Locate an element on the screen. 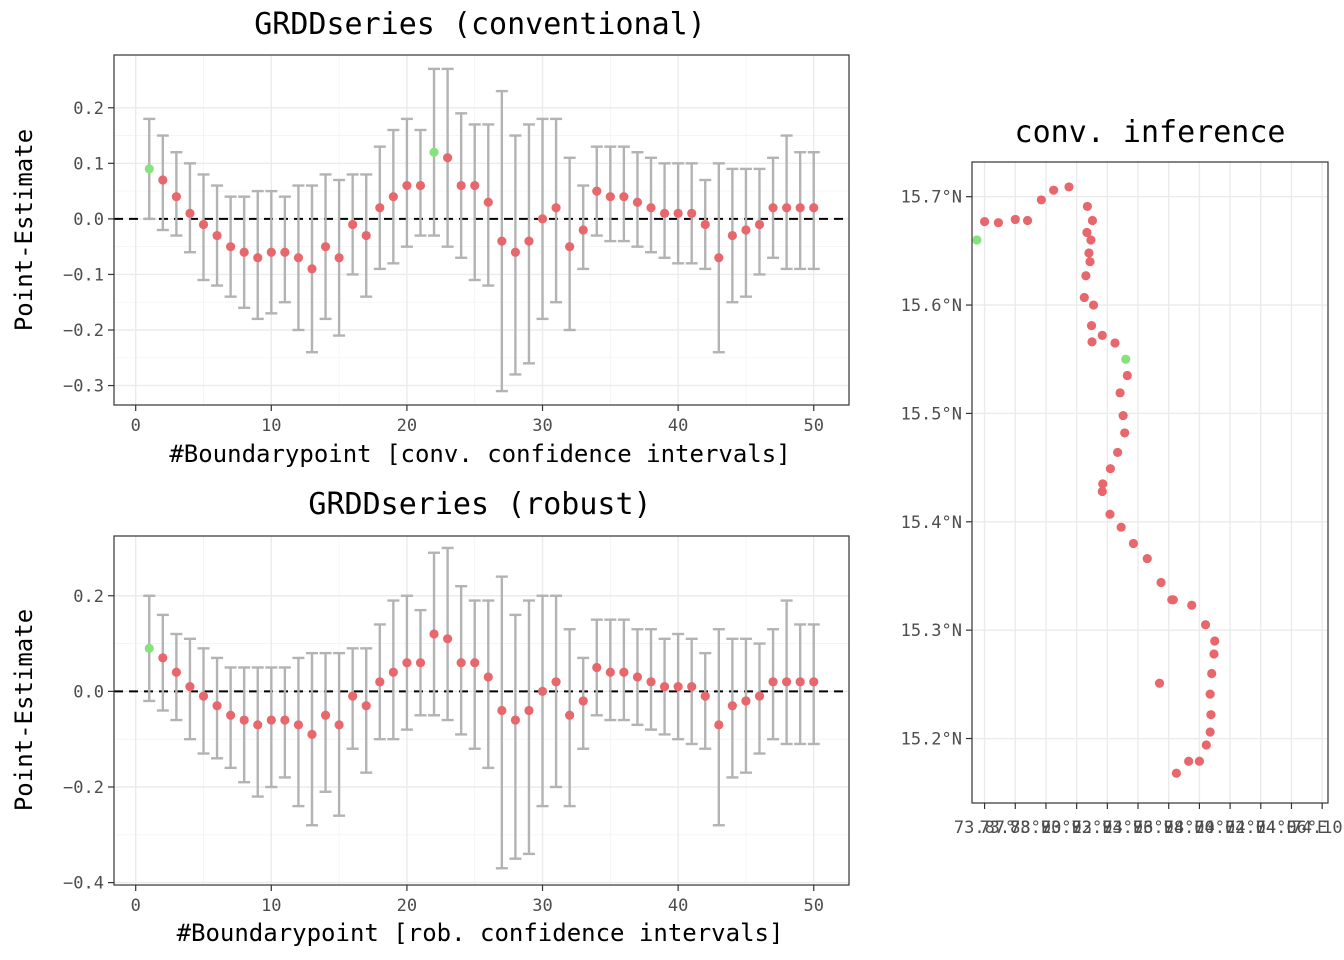  x-tick-label: 40 is located at coordinates (678, 426).